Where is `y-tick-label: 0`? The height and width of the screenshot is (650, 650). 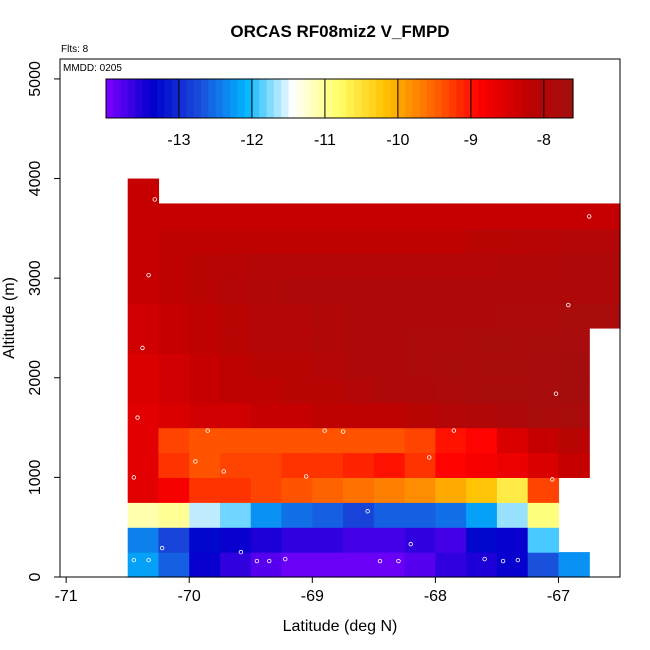 y-tick-label: 0 is located at coordinates (35, 576).